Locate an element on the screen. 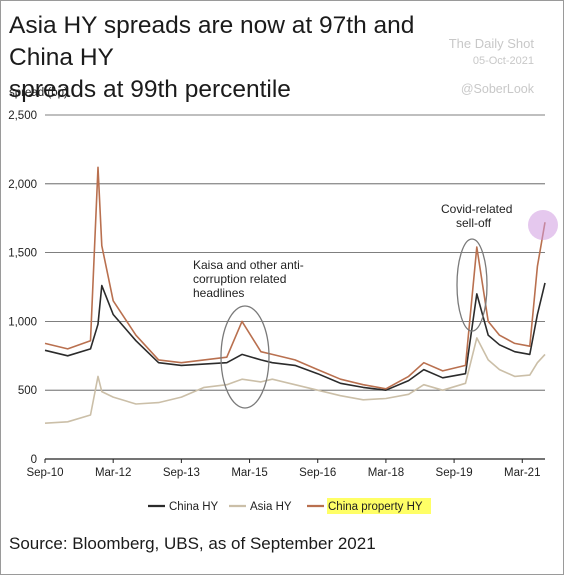 This screenshot has height=575, width=564. x-tick-label: Sep-13 is located at coordinates (181, 473).